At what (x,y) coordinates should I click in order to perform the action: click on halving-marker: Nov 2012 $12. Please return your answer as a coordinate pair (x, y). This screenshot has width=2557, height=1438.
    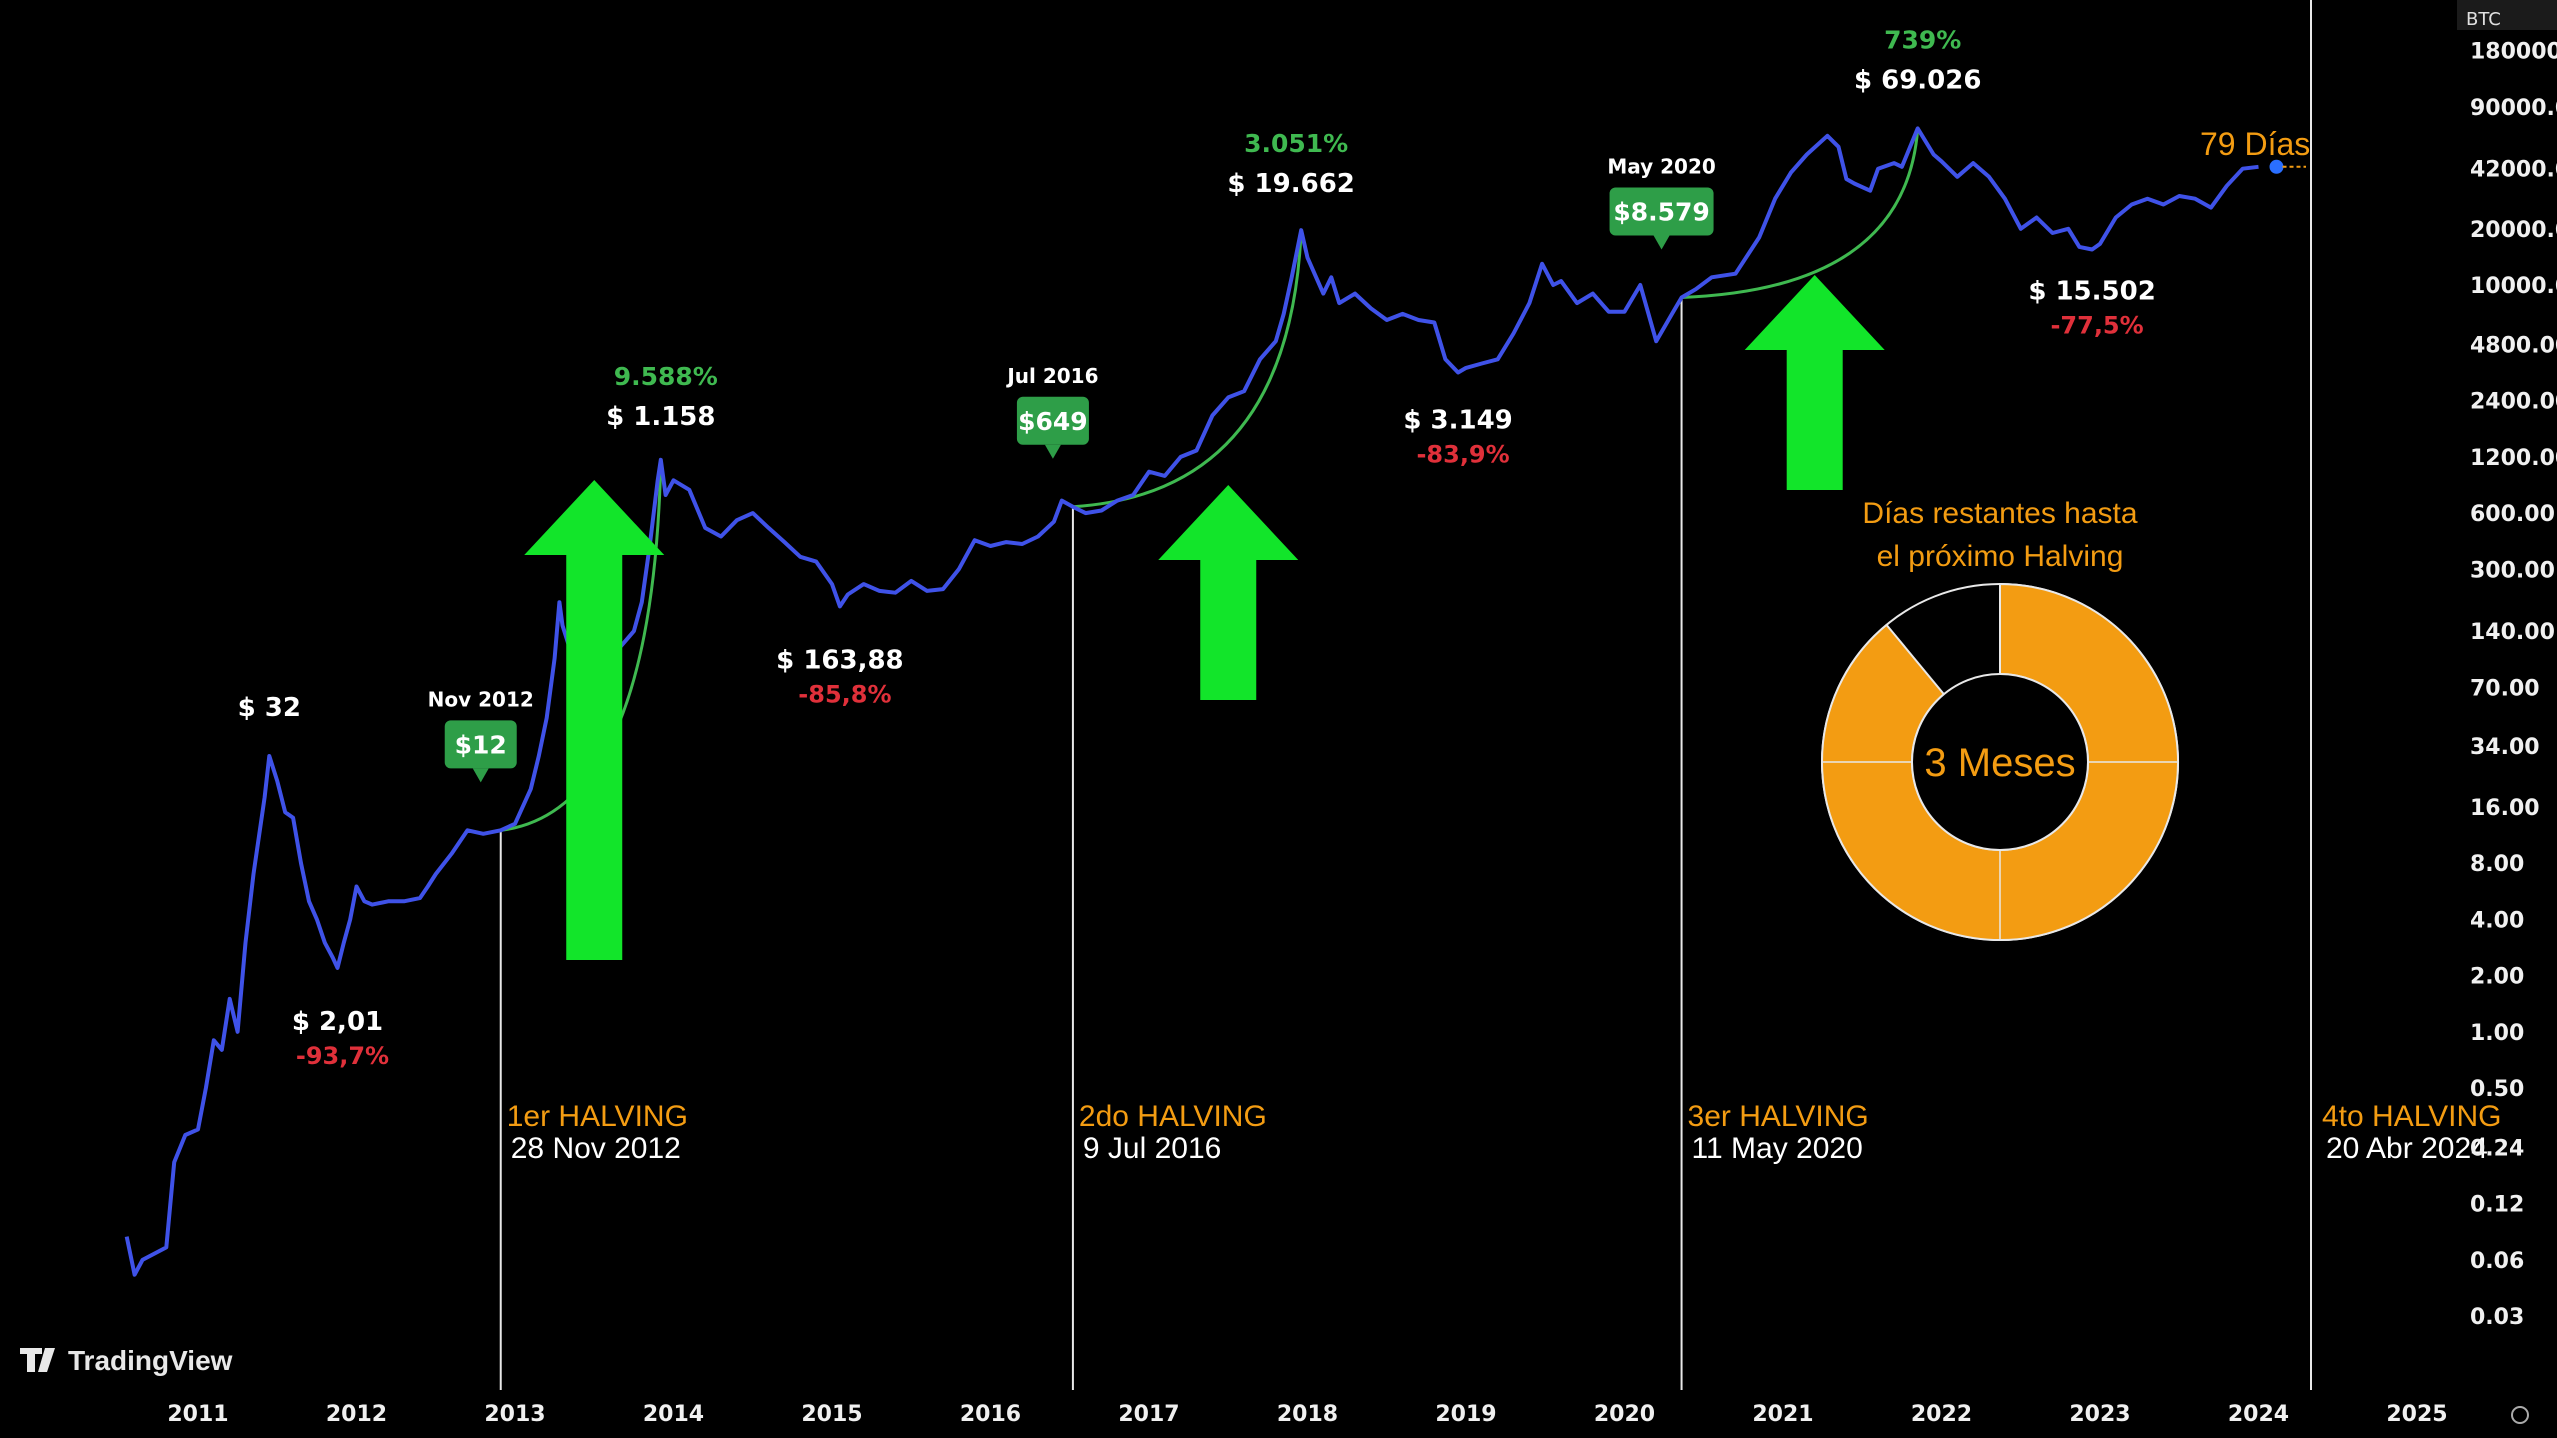
    Looking at the image, I should click on (481, 735).